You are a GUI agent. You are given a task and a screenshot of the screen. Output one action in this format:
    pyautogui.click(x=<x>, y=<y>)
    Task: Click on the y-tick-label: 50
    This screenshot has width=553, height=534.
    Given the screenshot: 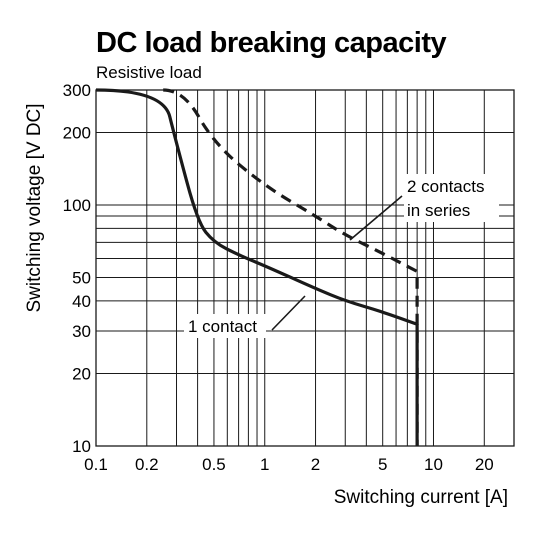 What is the action you would take?
    pyautogui.click(x=81, y=278)
    